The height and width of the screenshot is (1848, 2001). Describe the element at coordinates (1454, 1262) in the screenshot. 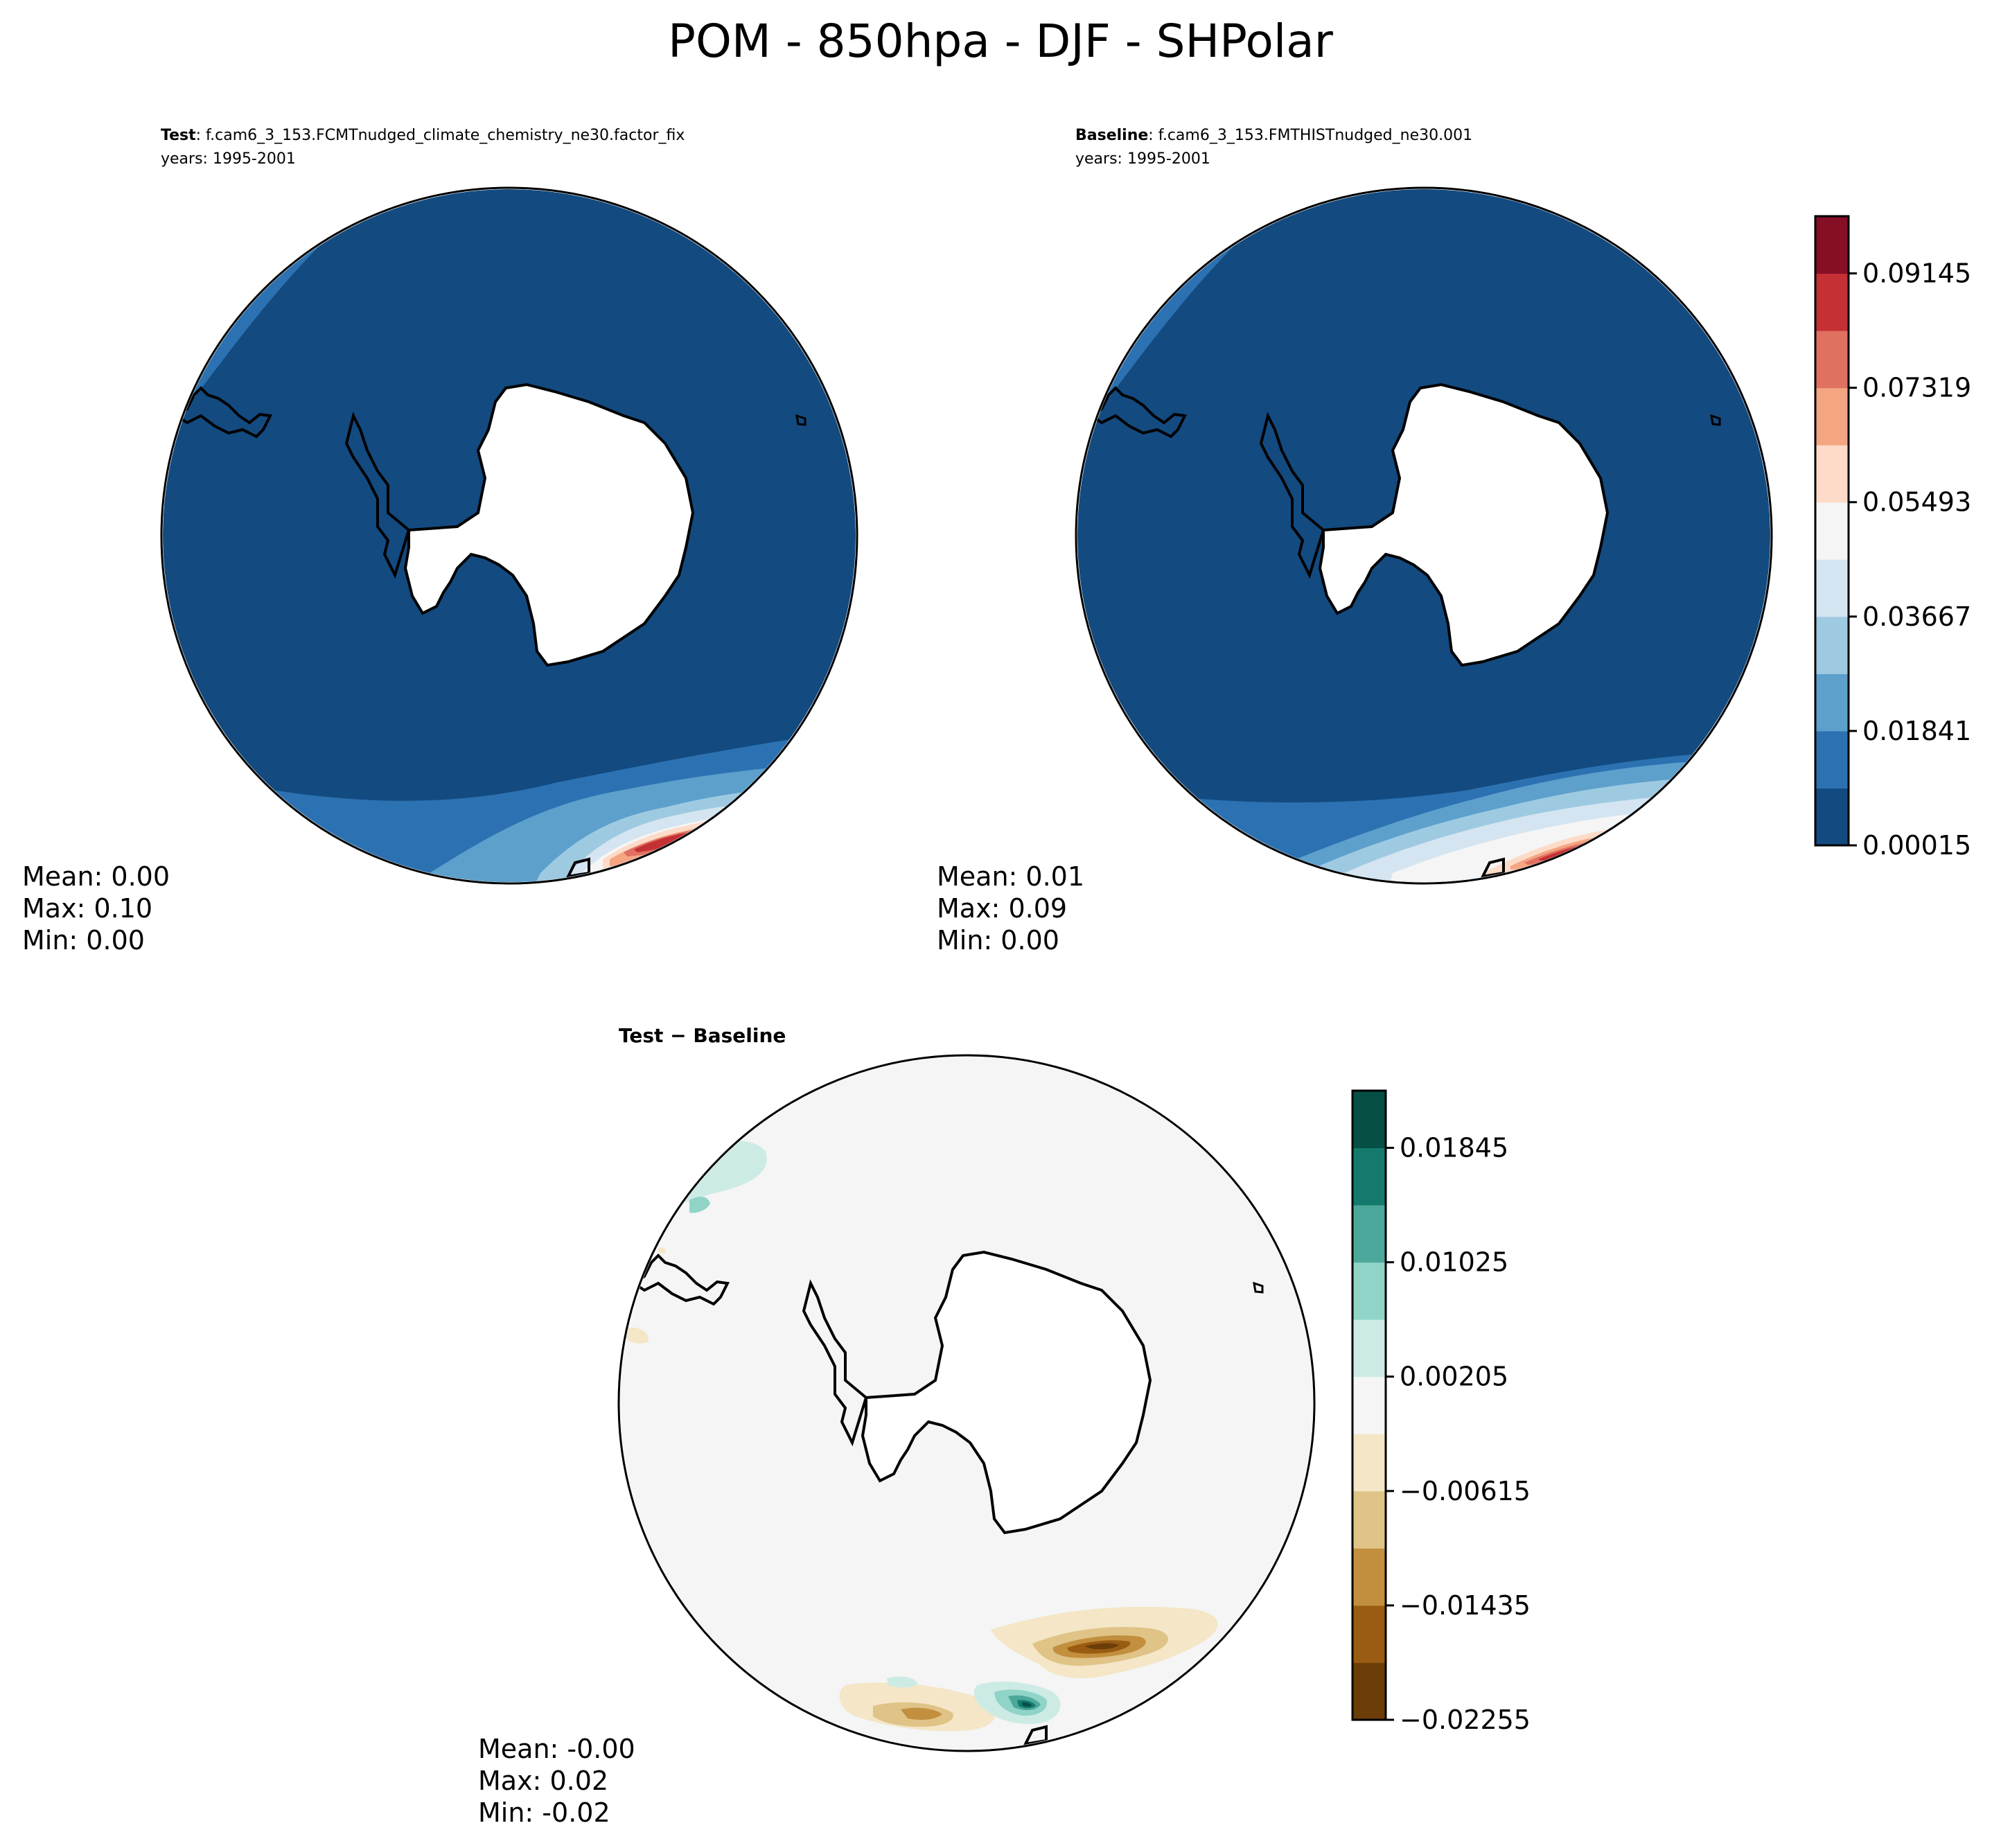

I see `colorbar-diff-tick-label: 0.01025` at that location.